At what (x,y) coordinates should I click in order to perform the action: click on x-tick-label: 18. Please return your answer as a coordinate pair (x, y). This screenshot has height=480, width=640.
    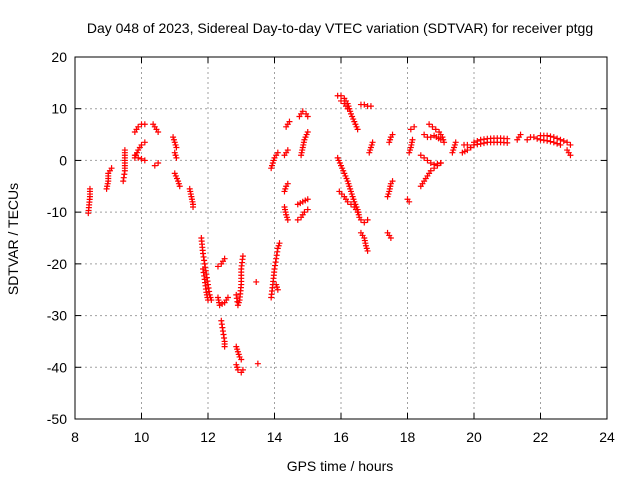
    Looking at the image, I should click on (408, 437).